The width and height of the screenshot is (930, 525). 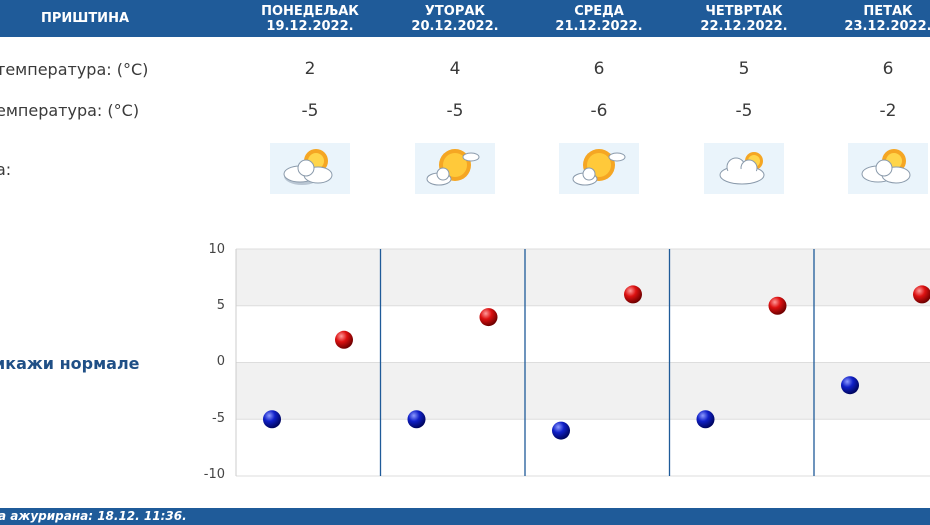 What do you see at coordinates (599, 11) in the screenshot?
I see `day-name: СРЕДА` at bounding box center [599, 11].